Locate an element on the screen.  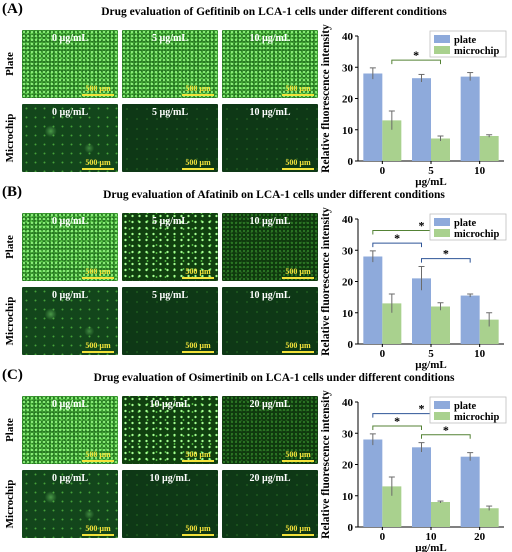
microchip-micrograph: 0 µg/mL 500 µm is located at coordinates (70, 138).